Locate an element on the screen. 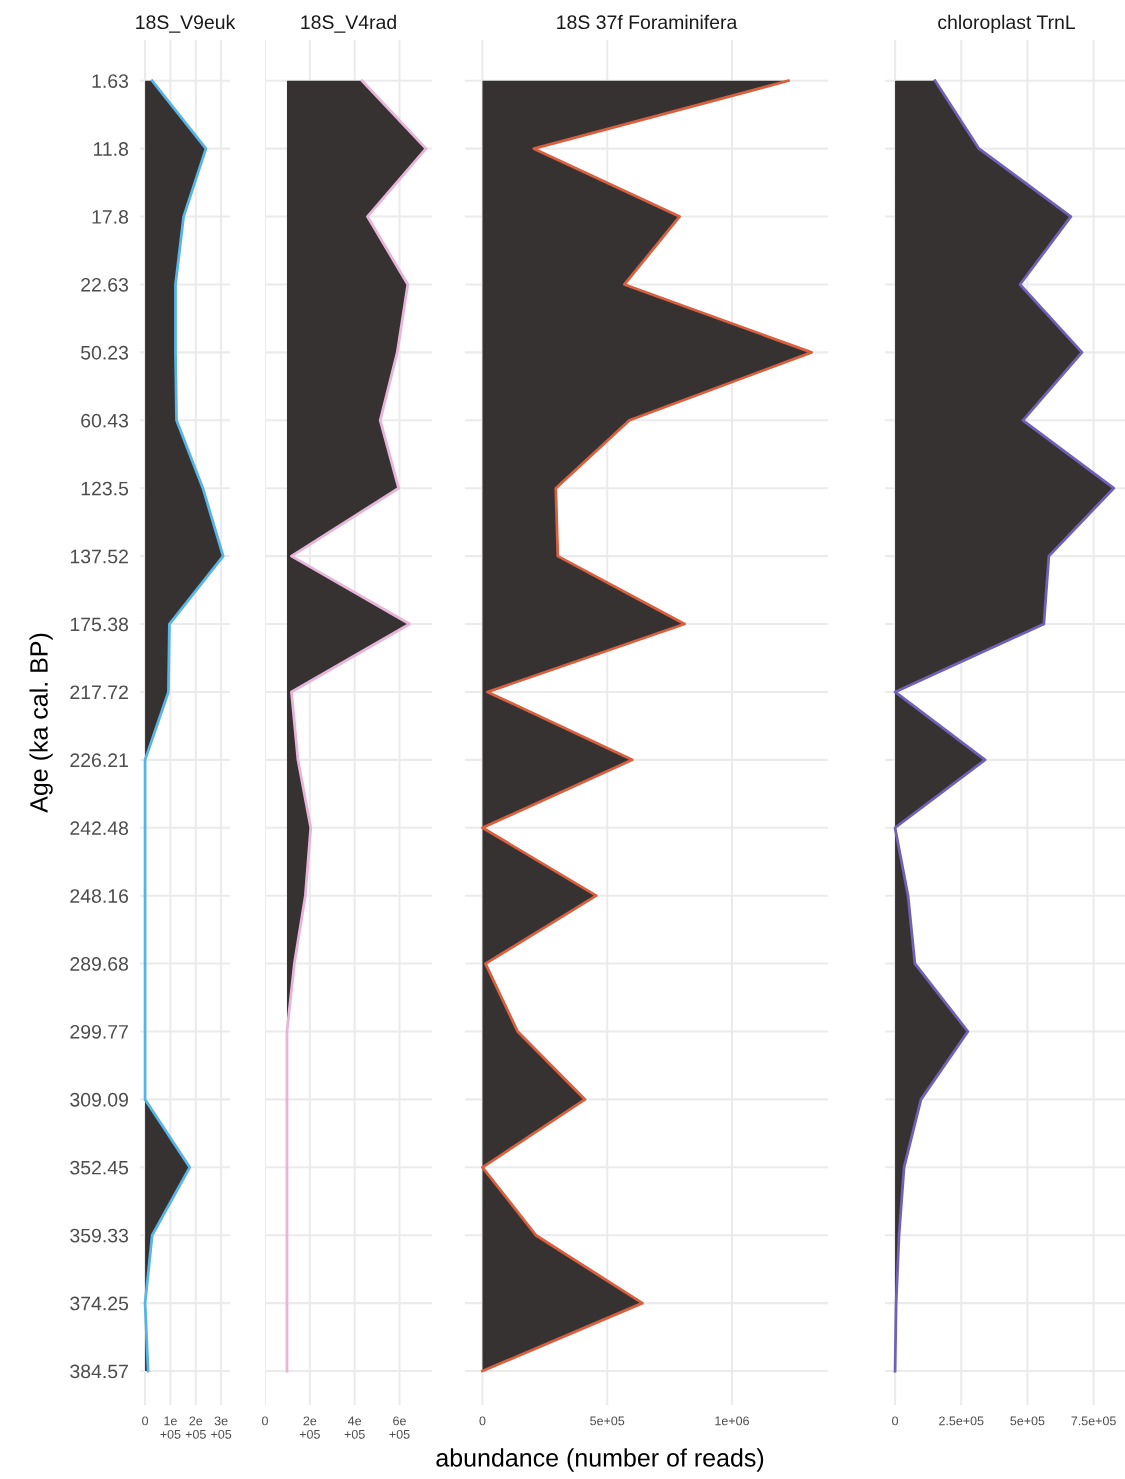  y-tick-label: 137.52 is located at coordinates (99, 556).